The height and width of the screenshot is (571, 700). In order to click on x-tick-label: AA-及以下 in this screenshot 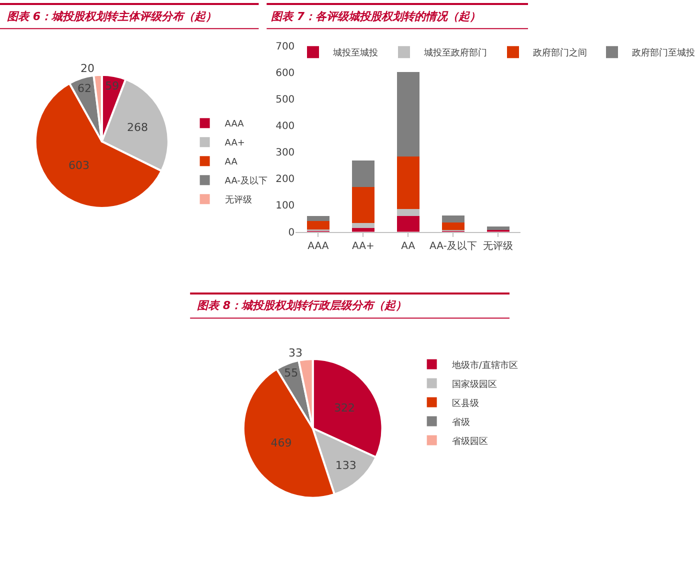, I will do `click(453, 246)`.